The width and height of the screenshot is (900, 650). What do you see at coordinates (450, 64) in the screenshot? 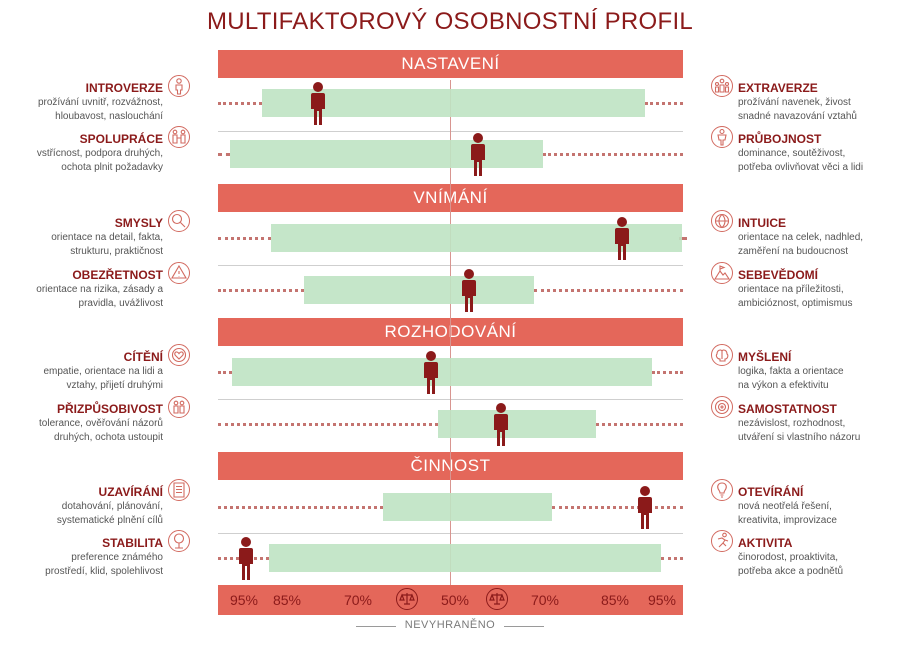
I see `section-header: NASTAVENÍ` at bounding box center [450, 64].